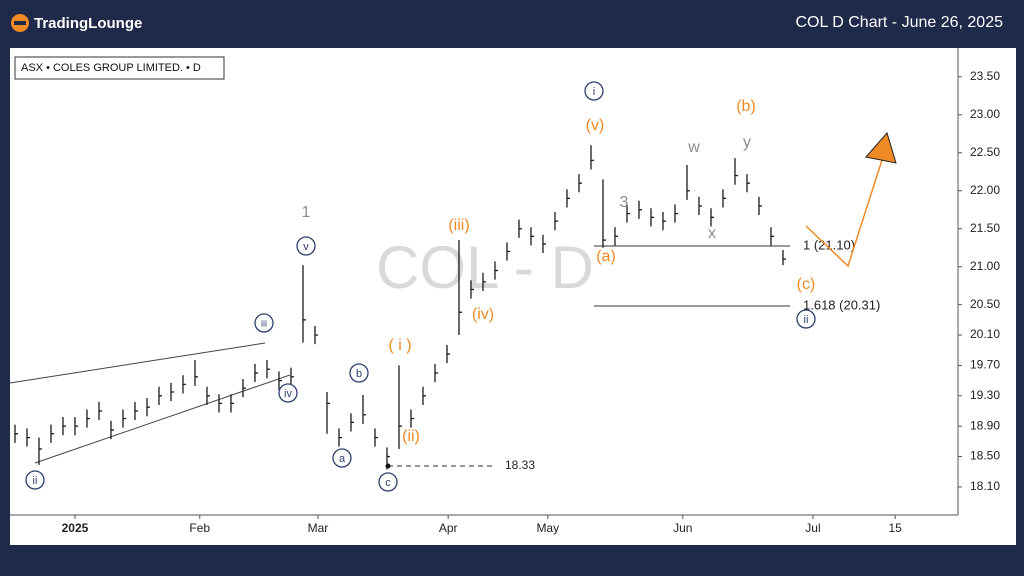 This screenshot has width=1024, height=576. What do you see at coordinates (595, 125) in the screenshot?
I see `wave-label: (v)` at bounding box center [595, 125].